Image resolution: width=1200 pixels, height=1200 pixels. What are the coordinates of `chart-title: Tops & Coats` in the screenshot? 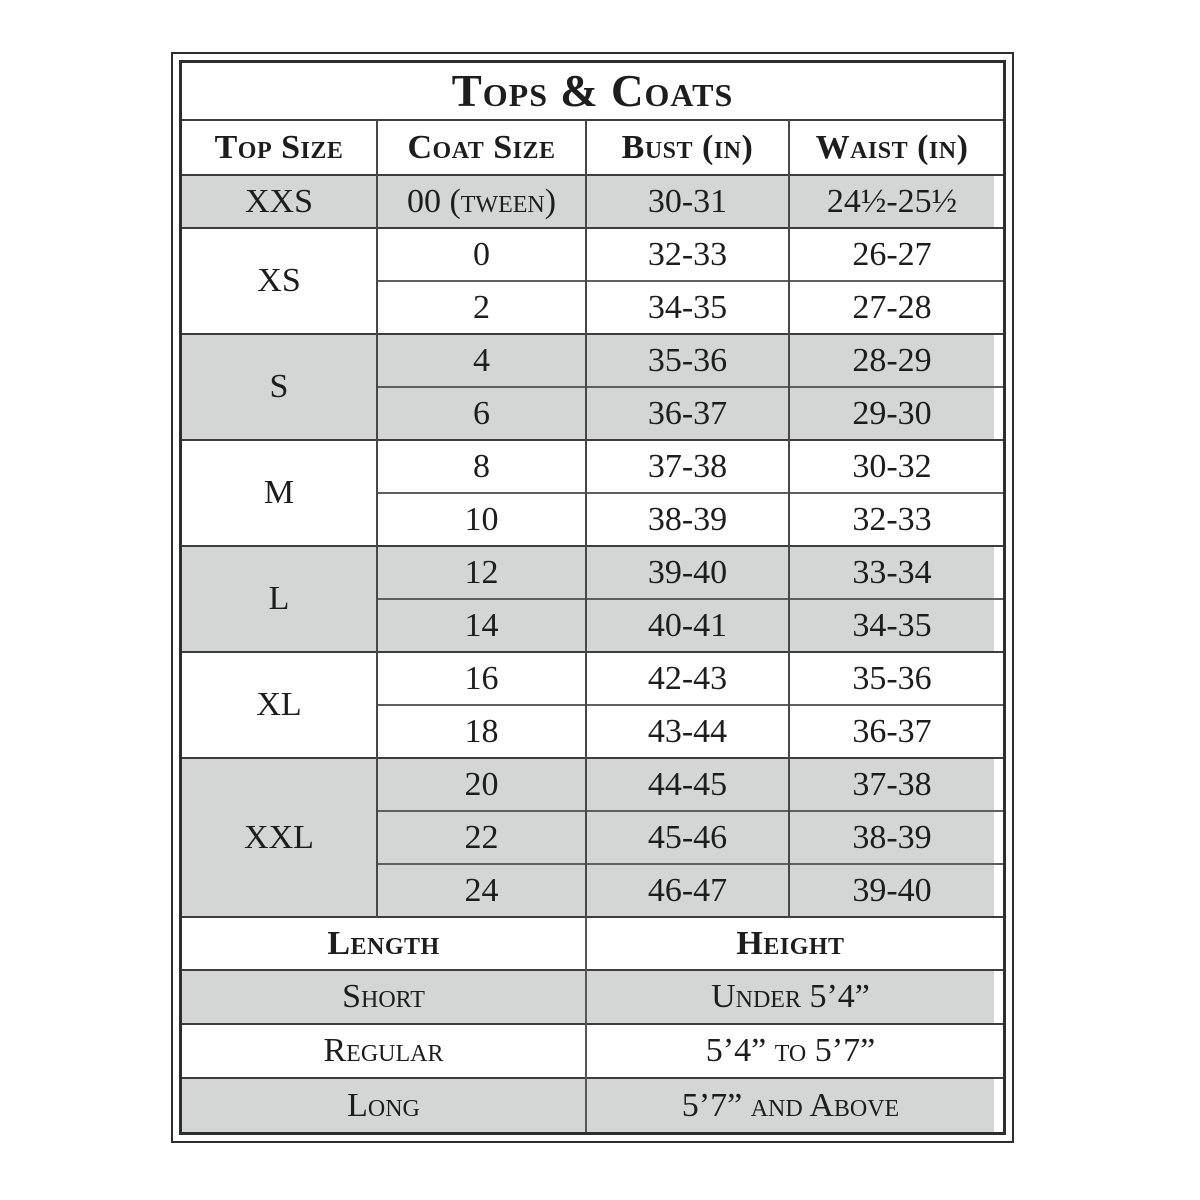 It's located at (592, 91).